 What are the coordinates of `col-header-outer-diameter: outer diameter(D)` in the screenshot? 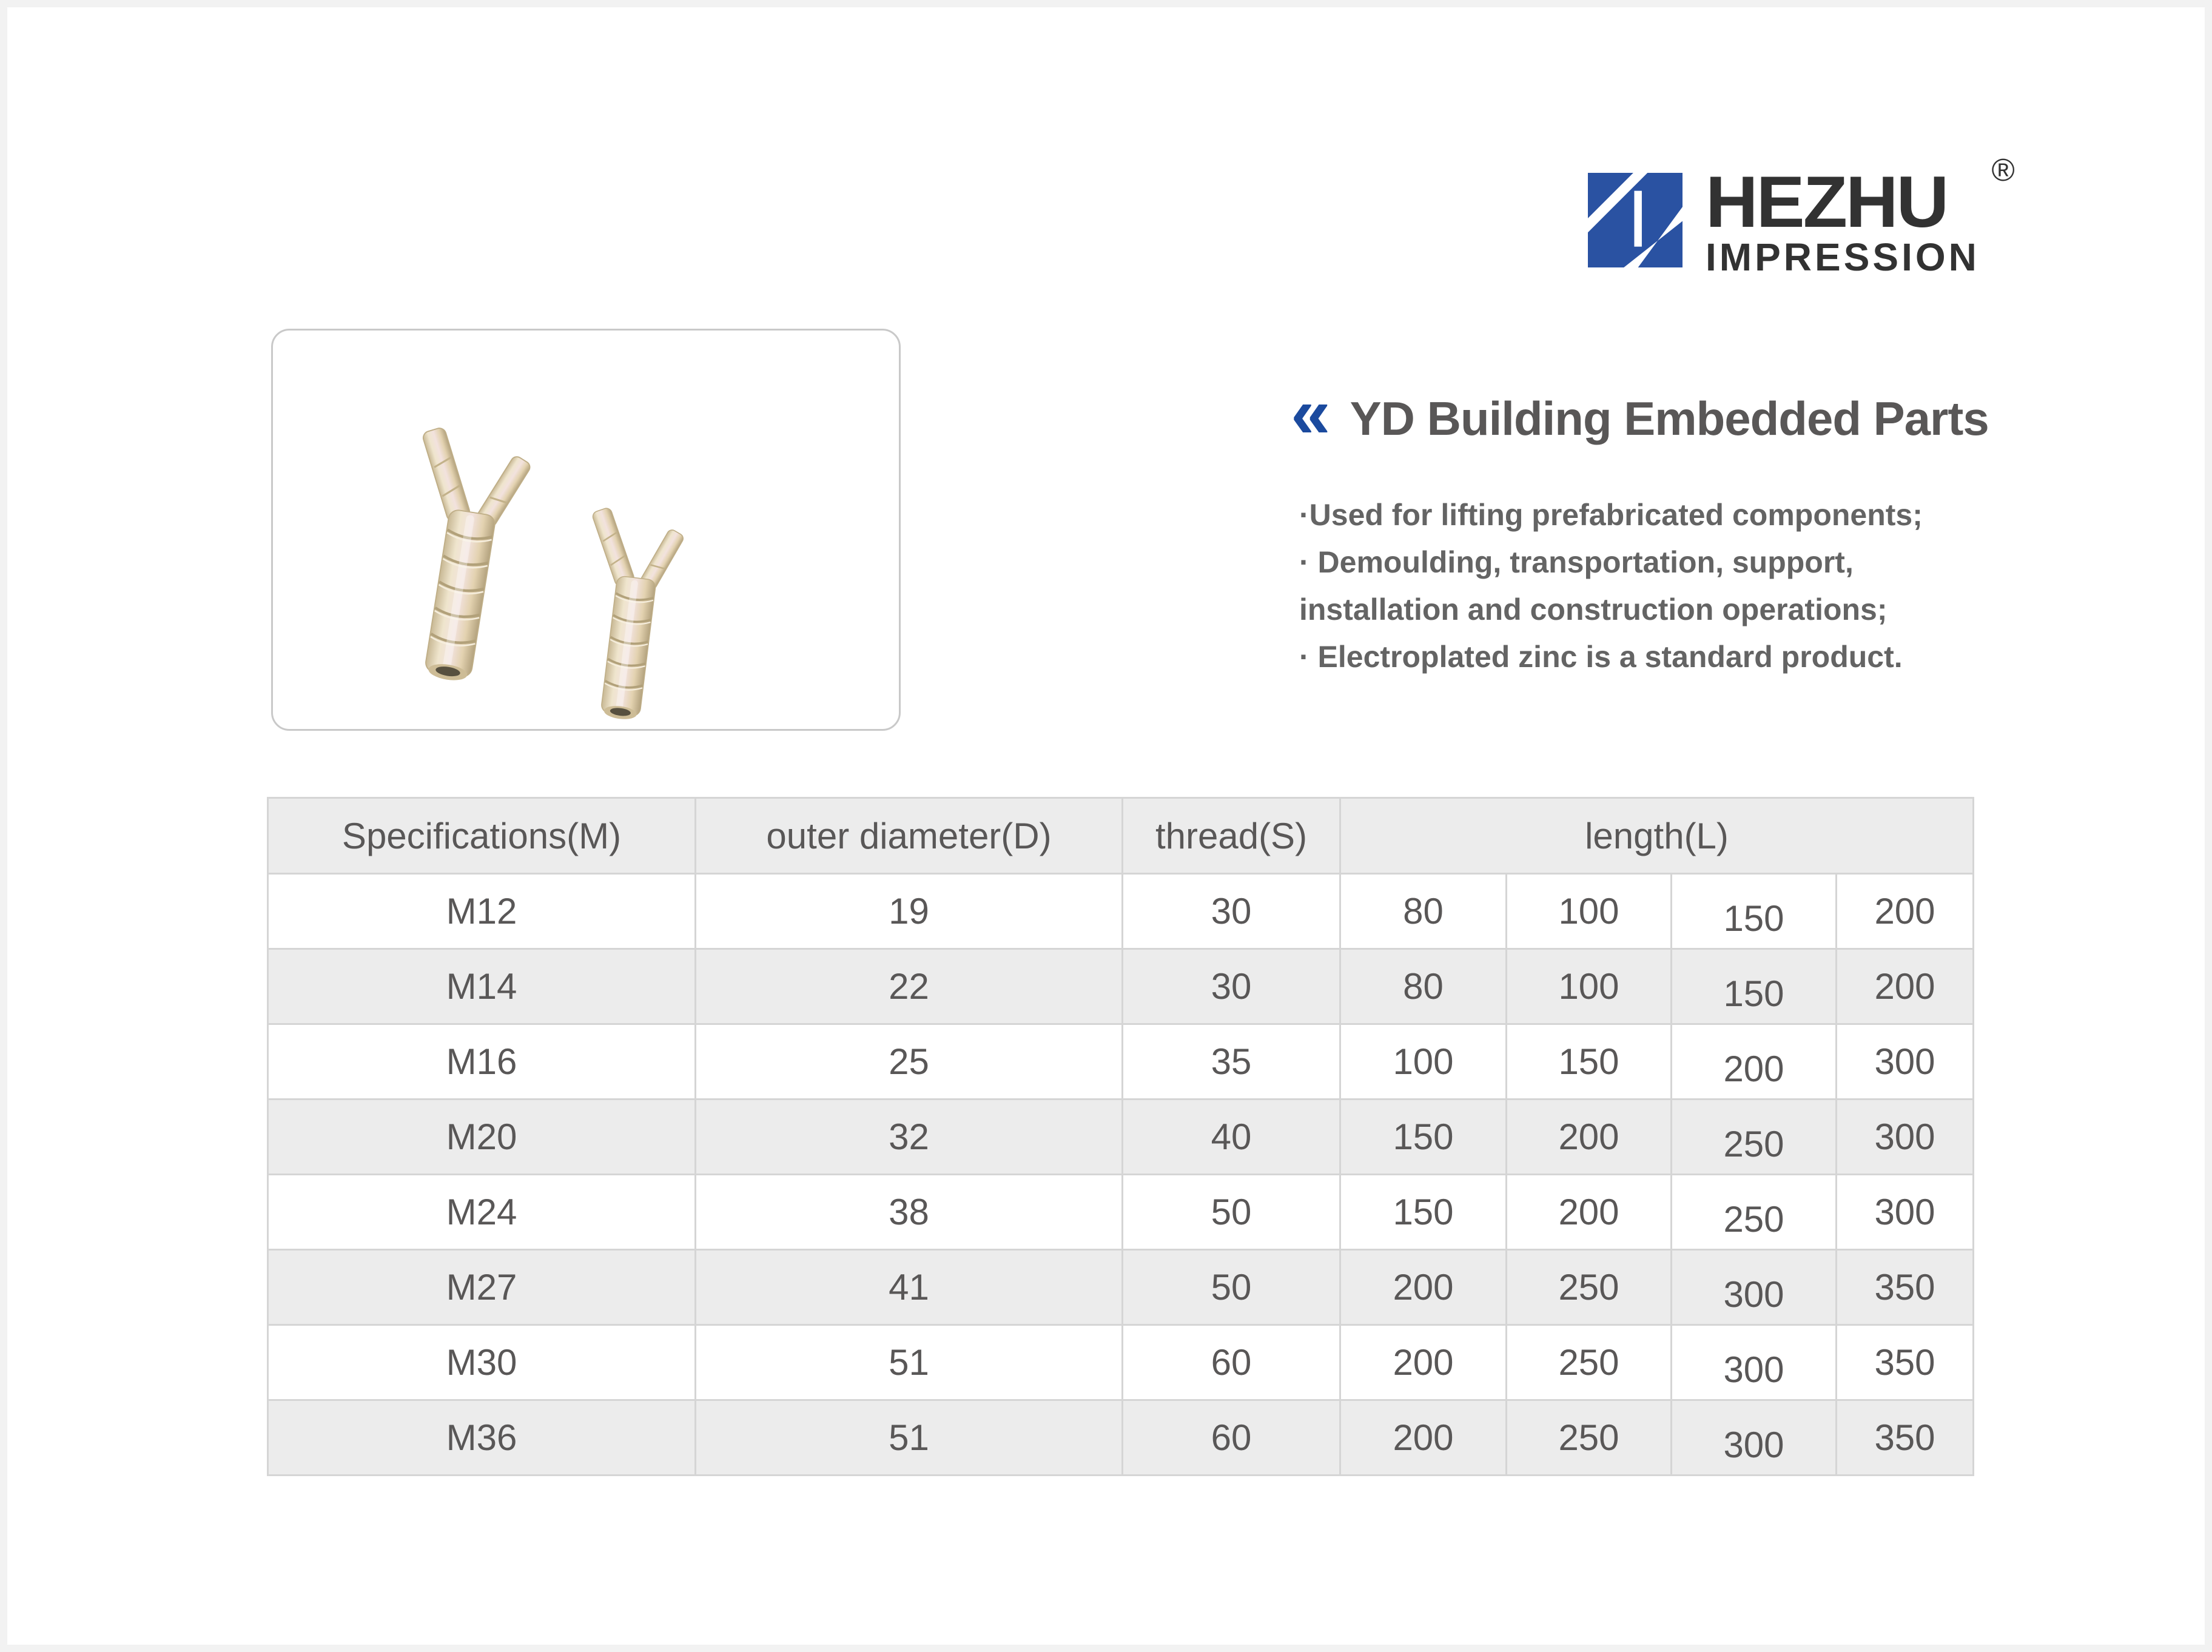 It's located at (908, 836).